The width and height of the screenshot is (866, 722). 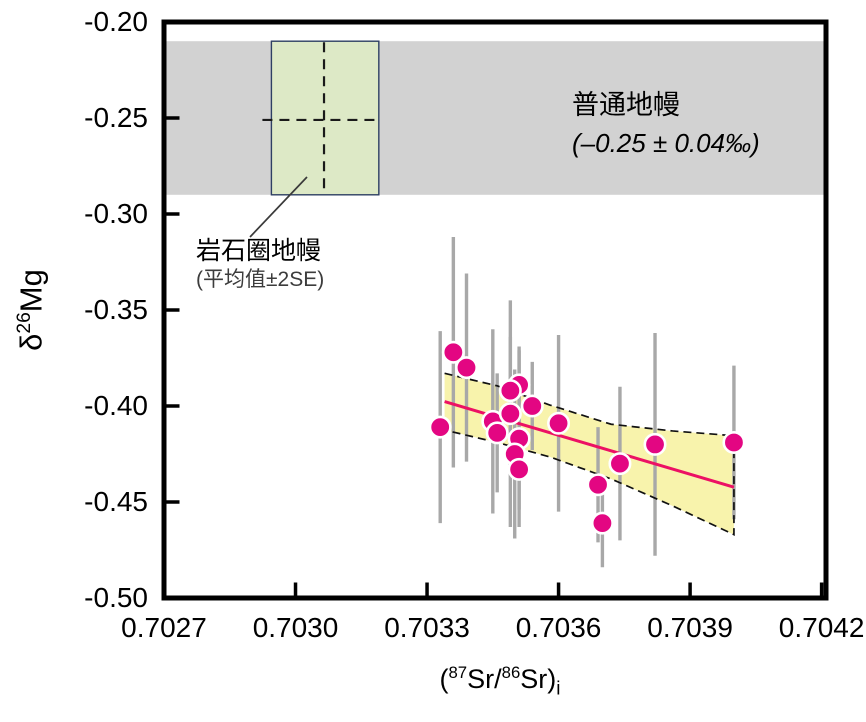 I want to click on y-title-superscript: 26, so click(x=24, y=323).